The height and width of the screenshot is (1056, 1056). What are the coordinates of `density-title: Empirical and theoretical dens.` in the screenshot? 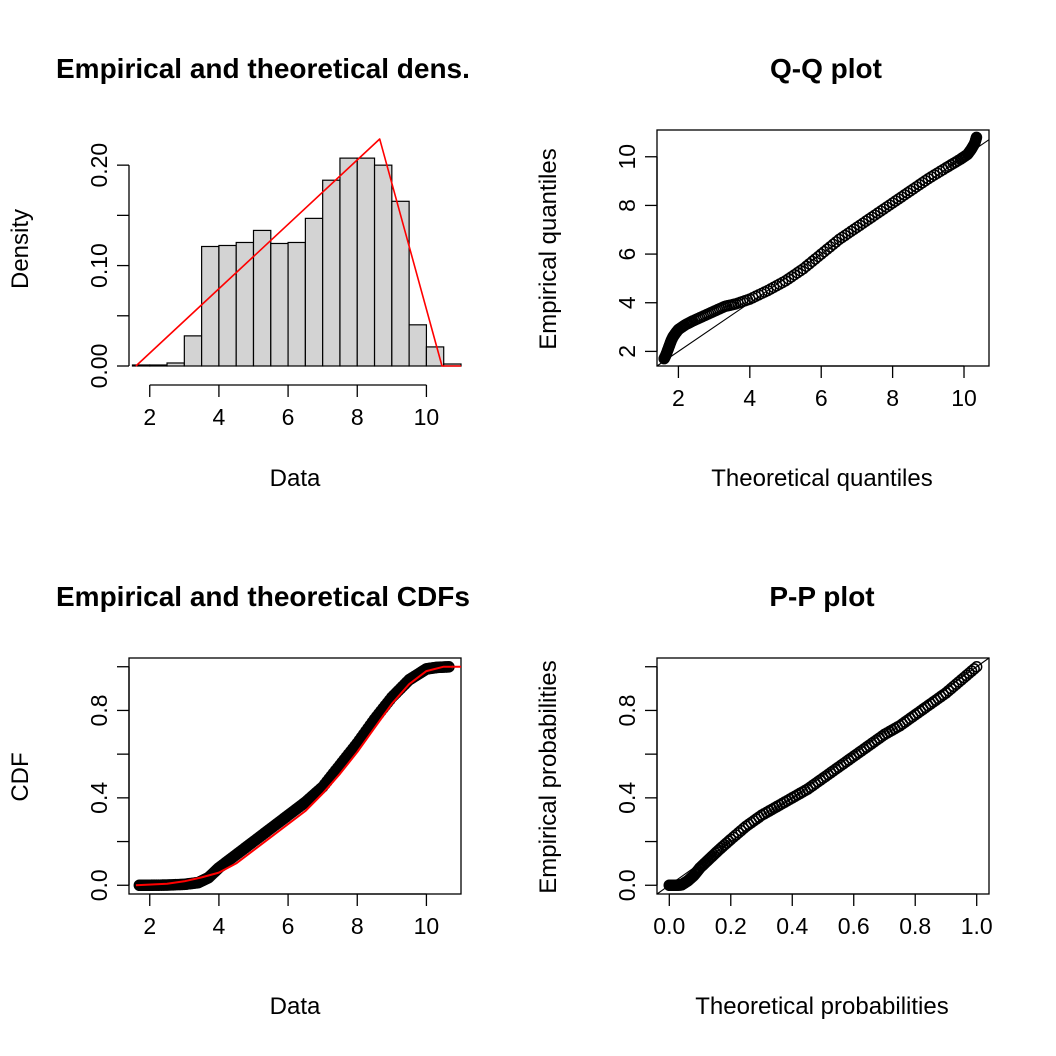 It's located at (263, 68).